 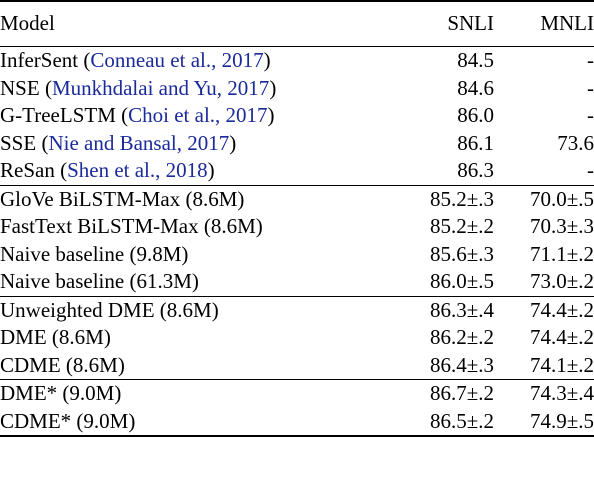 I want to click on model-cell: SSE (Nie and Bansal, 2017), so click(x=118, y=142).